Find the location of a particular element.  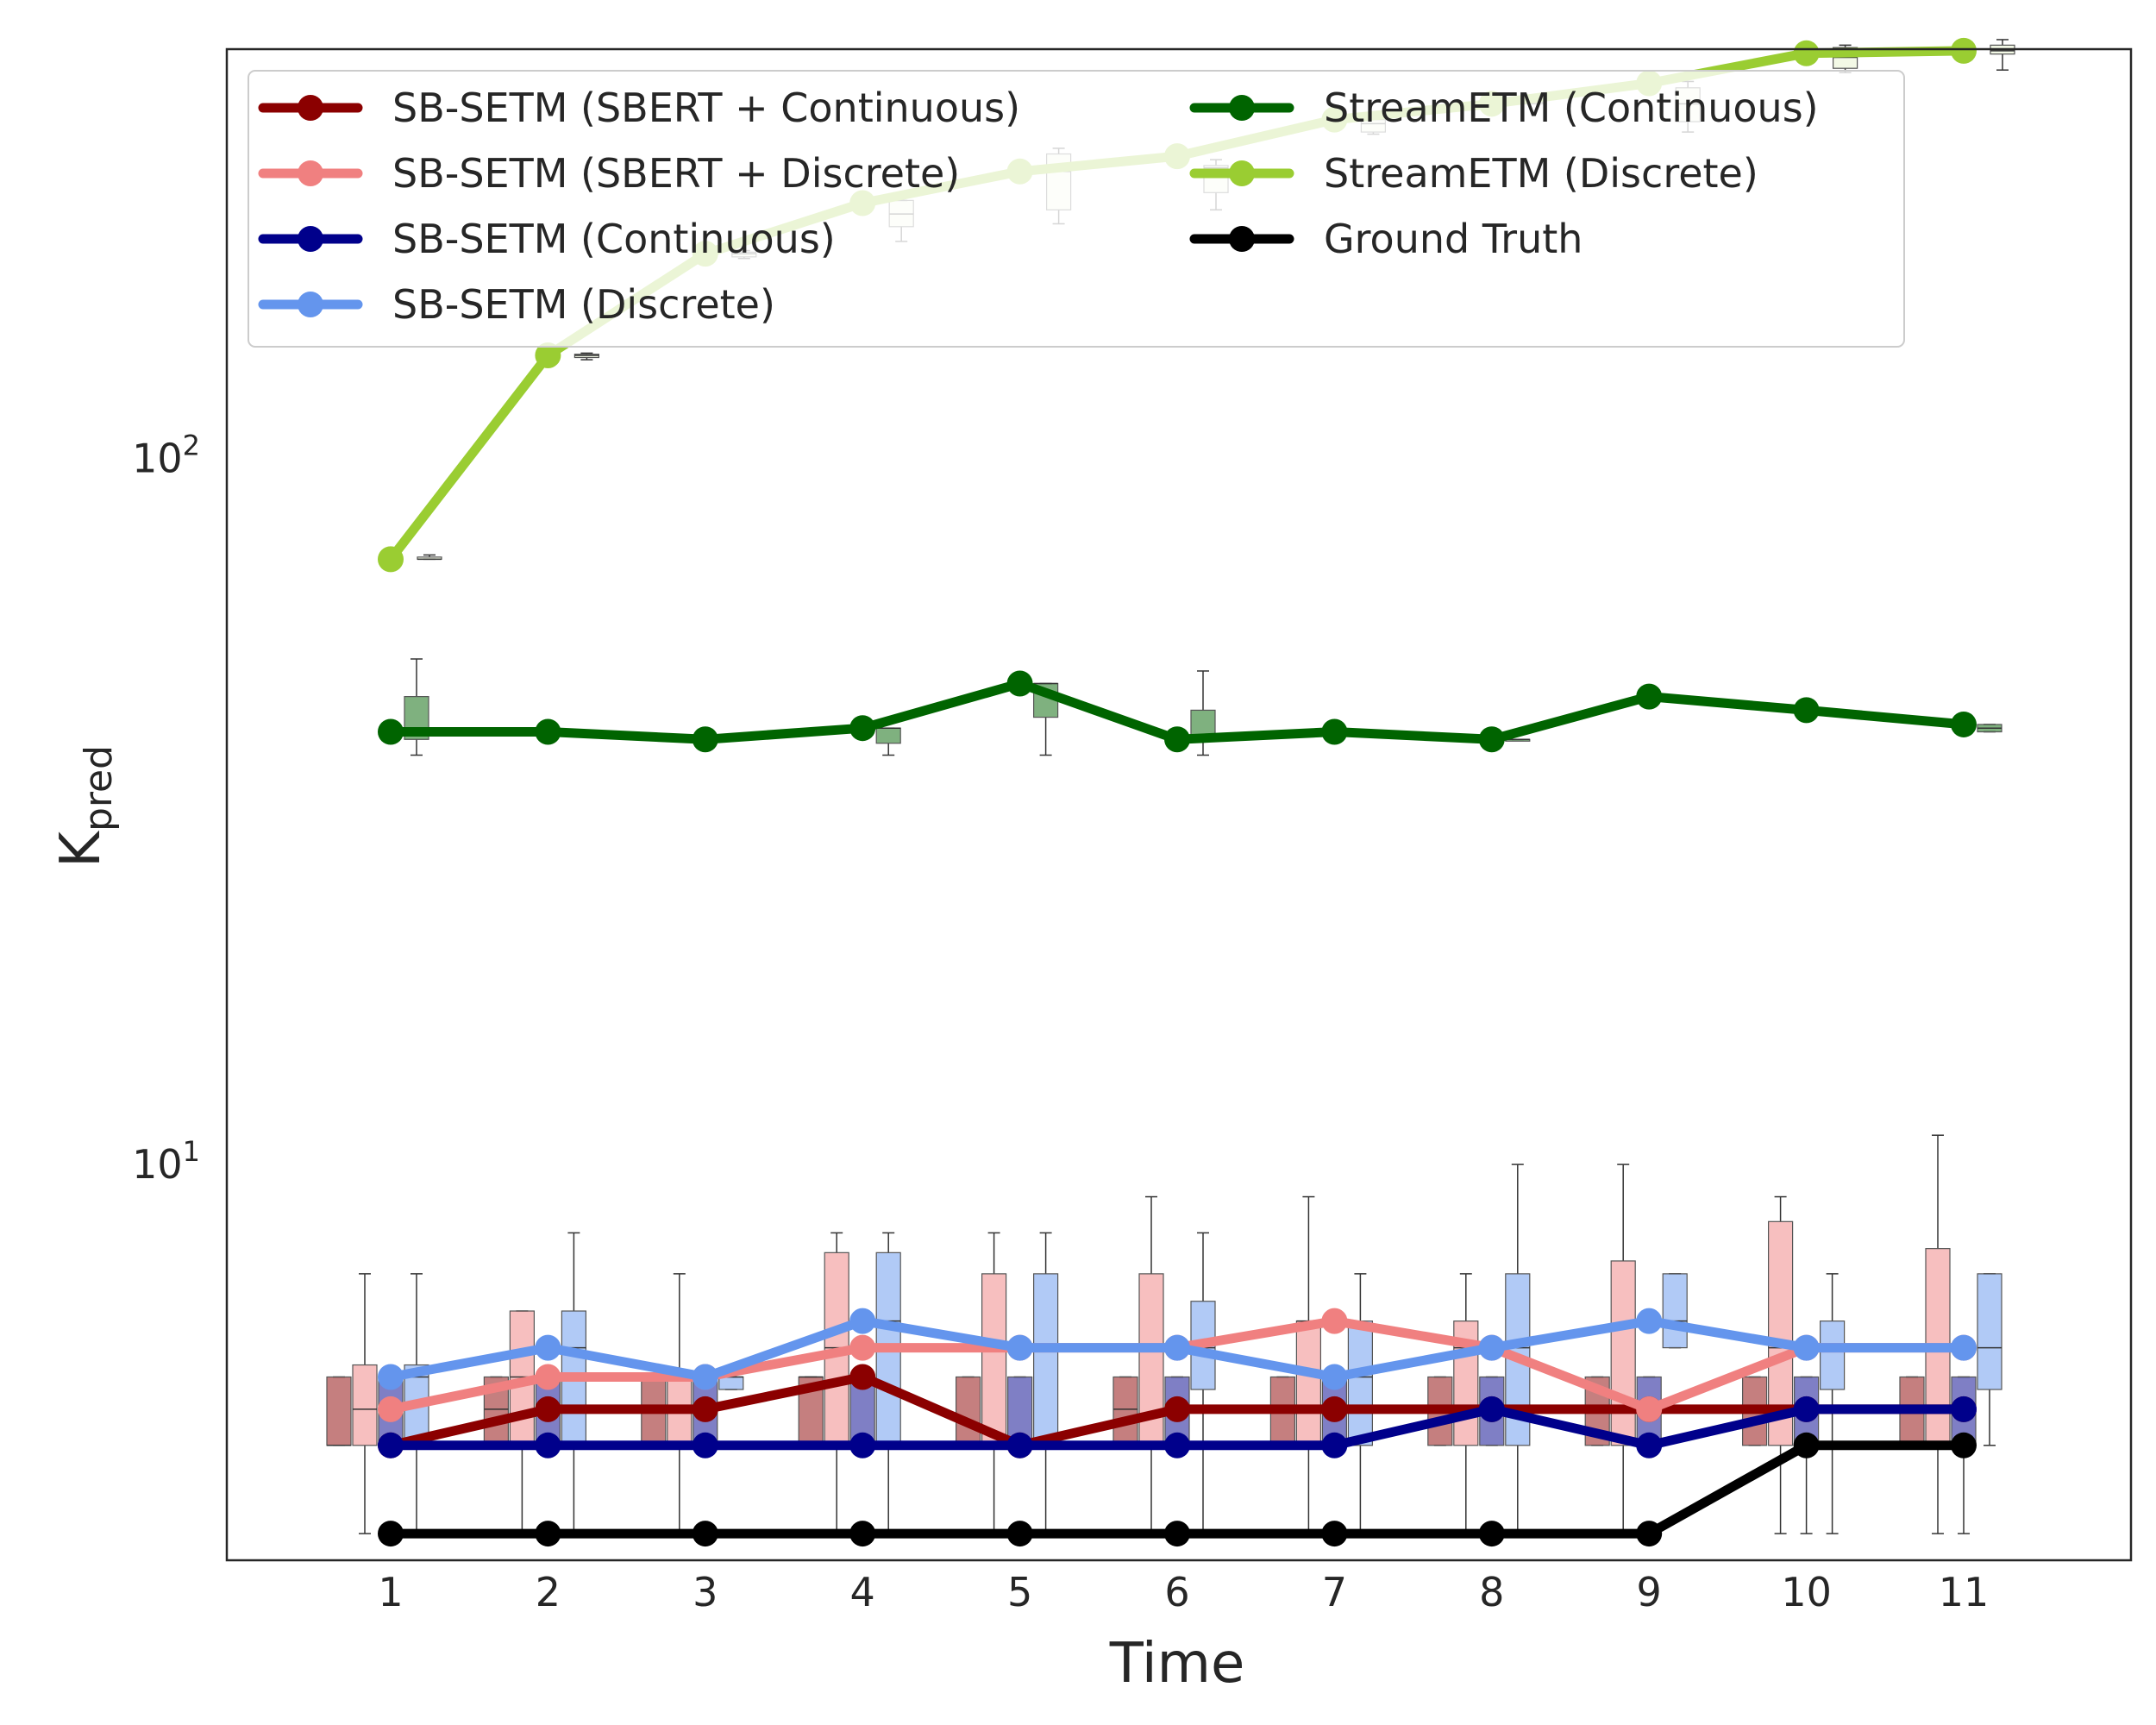

x-tick-label-9: 9 is located at coordinates (1649, 1592).